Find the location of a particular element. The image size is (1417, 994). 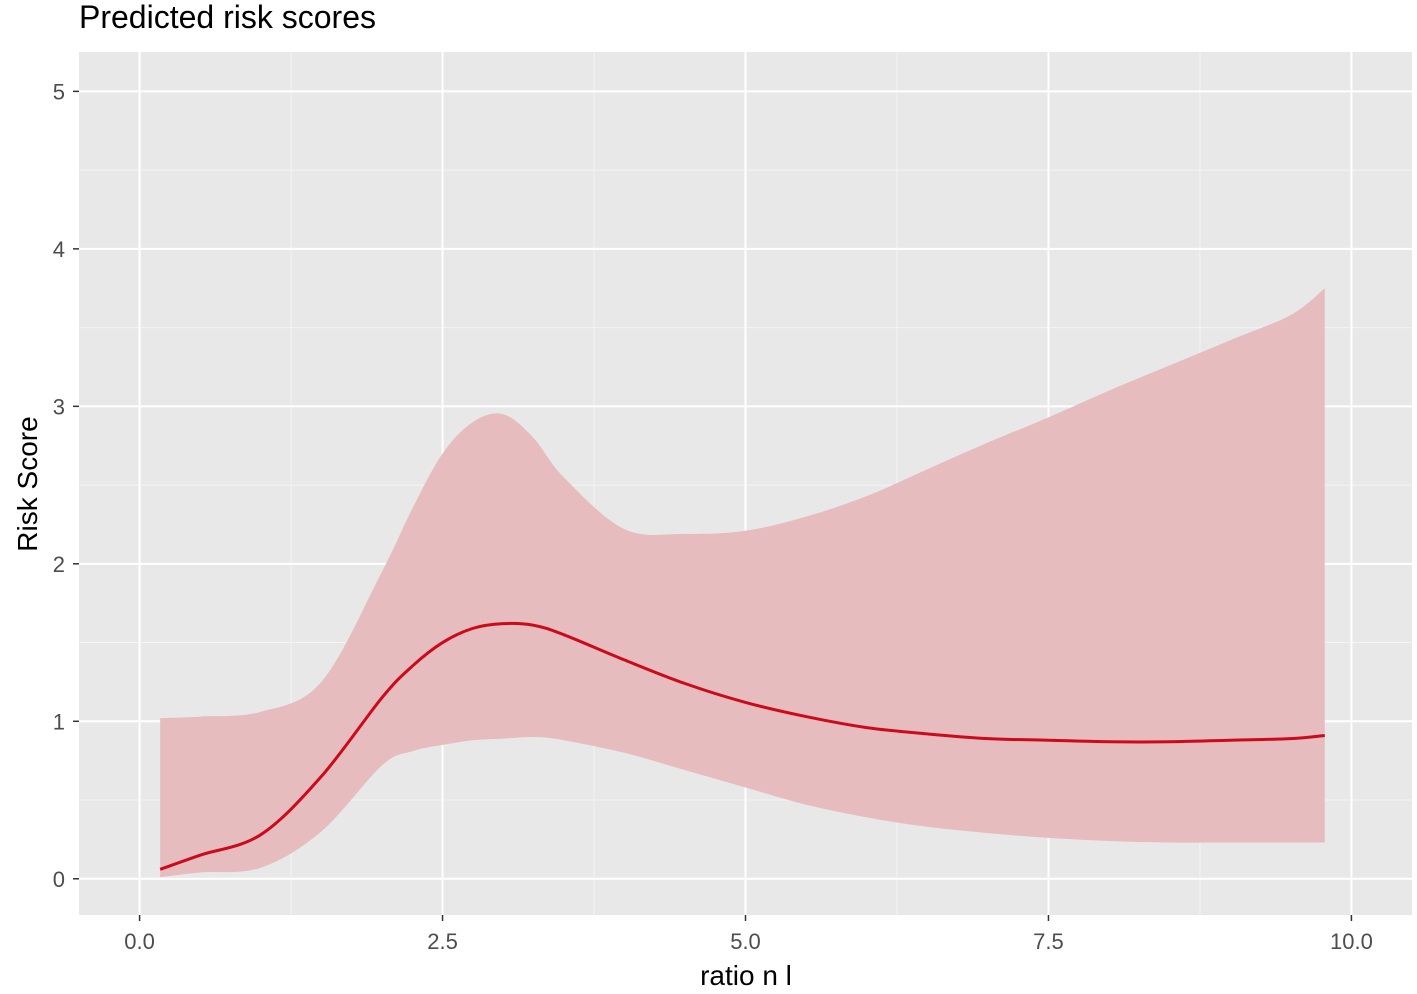

y-tick-label: 1 is located at coordinates (59, 721).